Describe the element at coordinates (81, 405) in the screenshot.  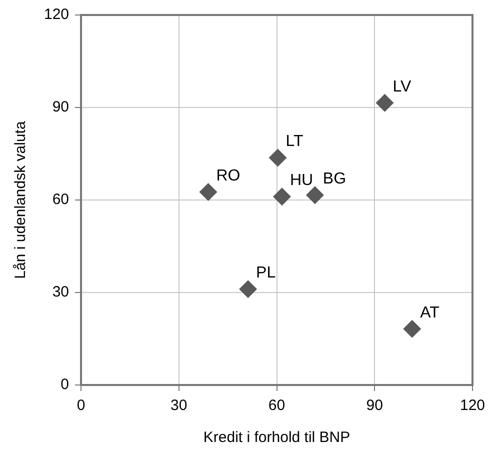
I see `x-tick-label: 0` at that location.